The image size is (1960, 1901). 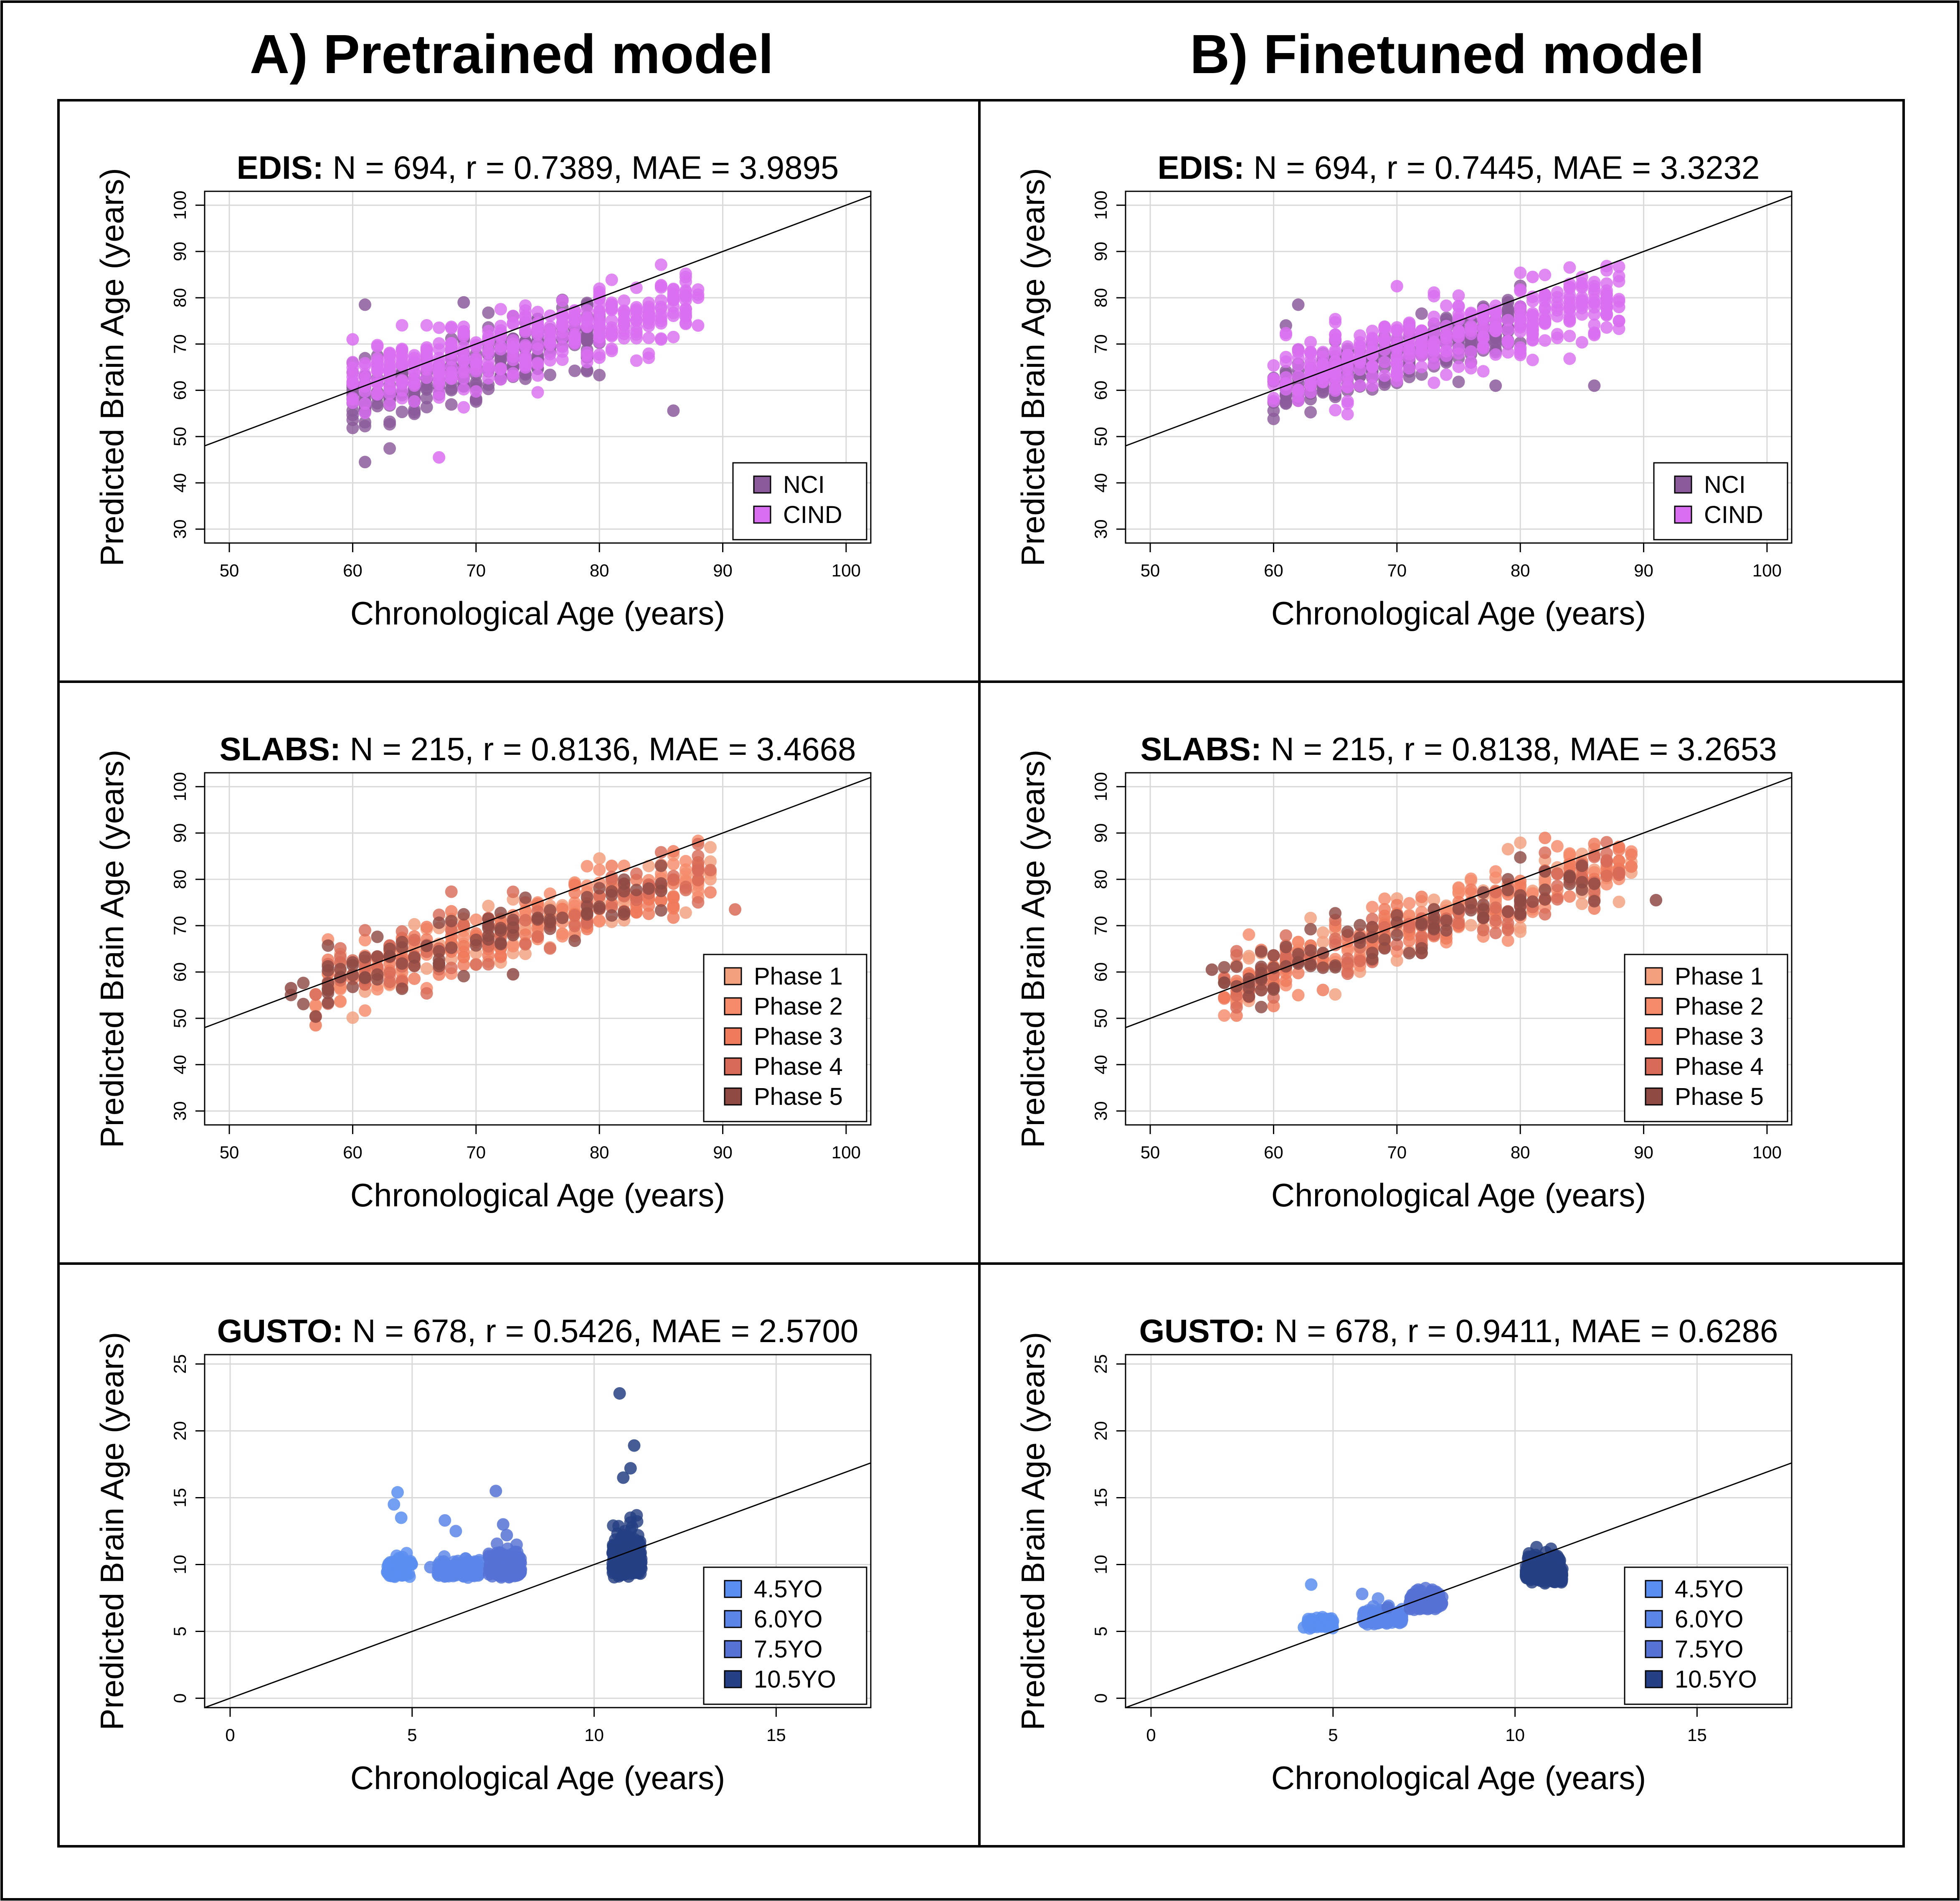 What do you see at coordinates (1521, 570) in the screenshot?
I see `x-tick-label: 80` at bounding box center [1521, 570].